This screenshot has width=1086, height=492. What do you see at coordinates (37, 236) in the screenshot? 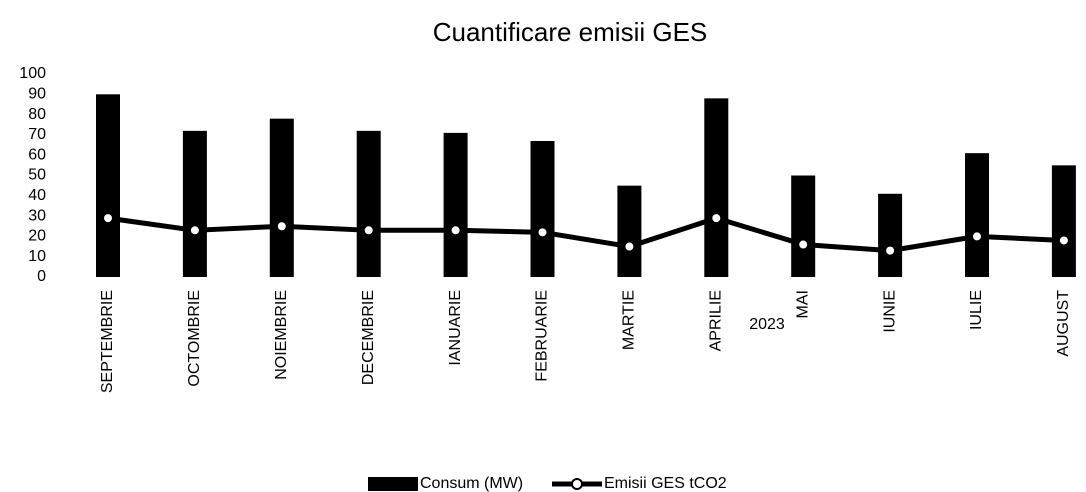
I see `y-tick-label: 20` at bounding box center [37, 236].